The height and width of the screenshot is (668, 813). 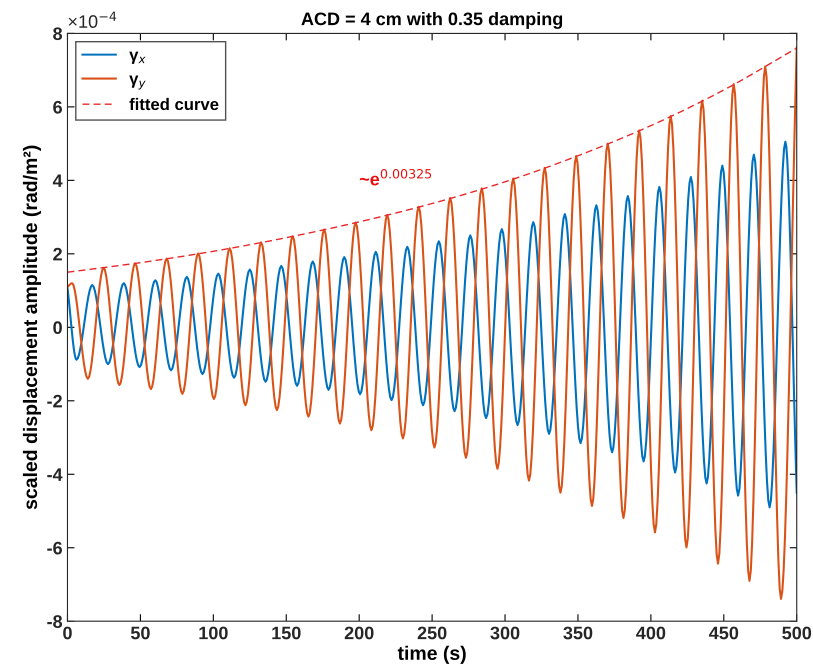 What do you see at coordinates (57, 254) in the screenshot?
I see `y-tick-label: 2` at bounding box center [57, 254].